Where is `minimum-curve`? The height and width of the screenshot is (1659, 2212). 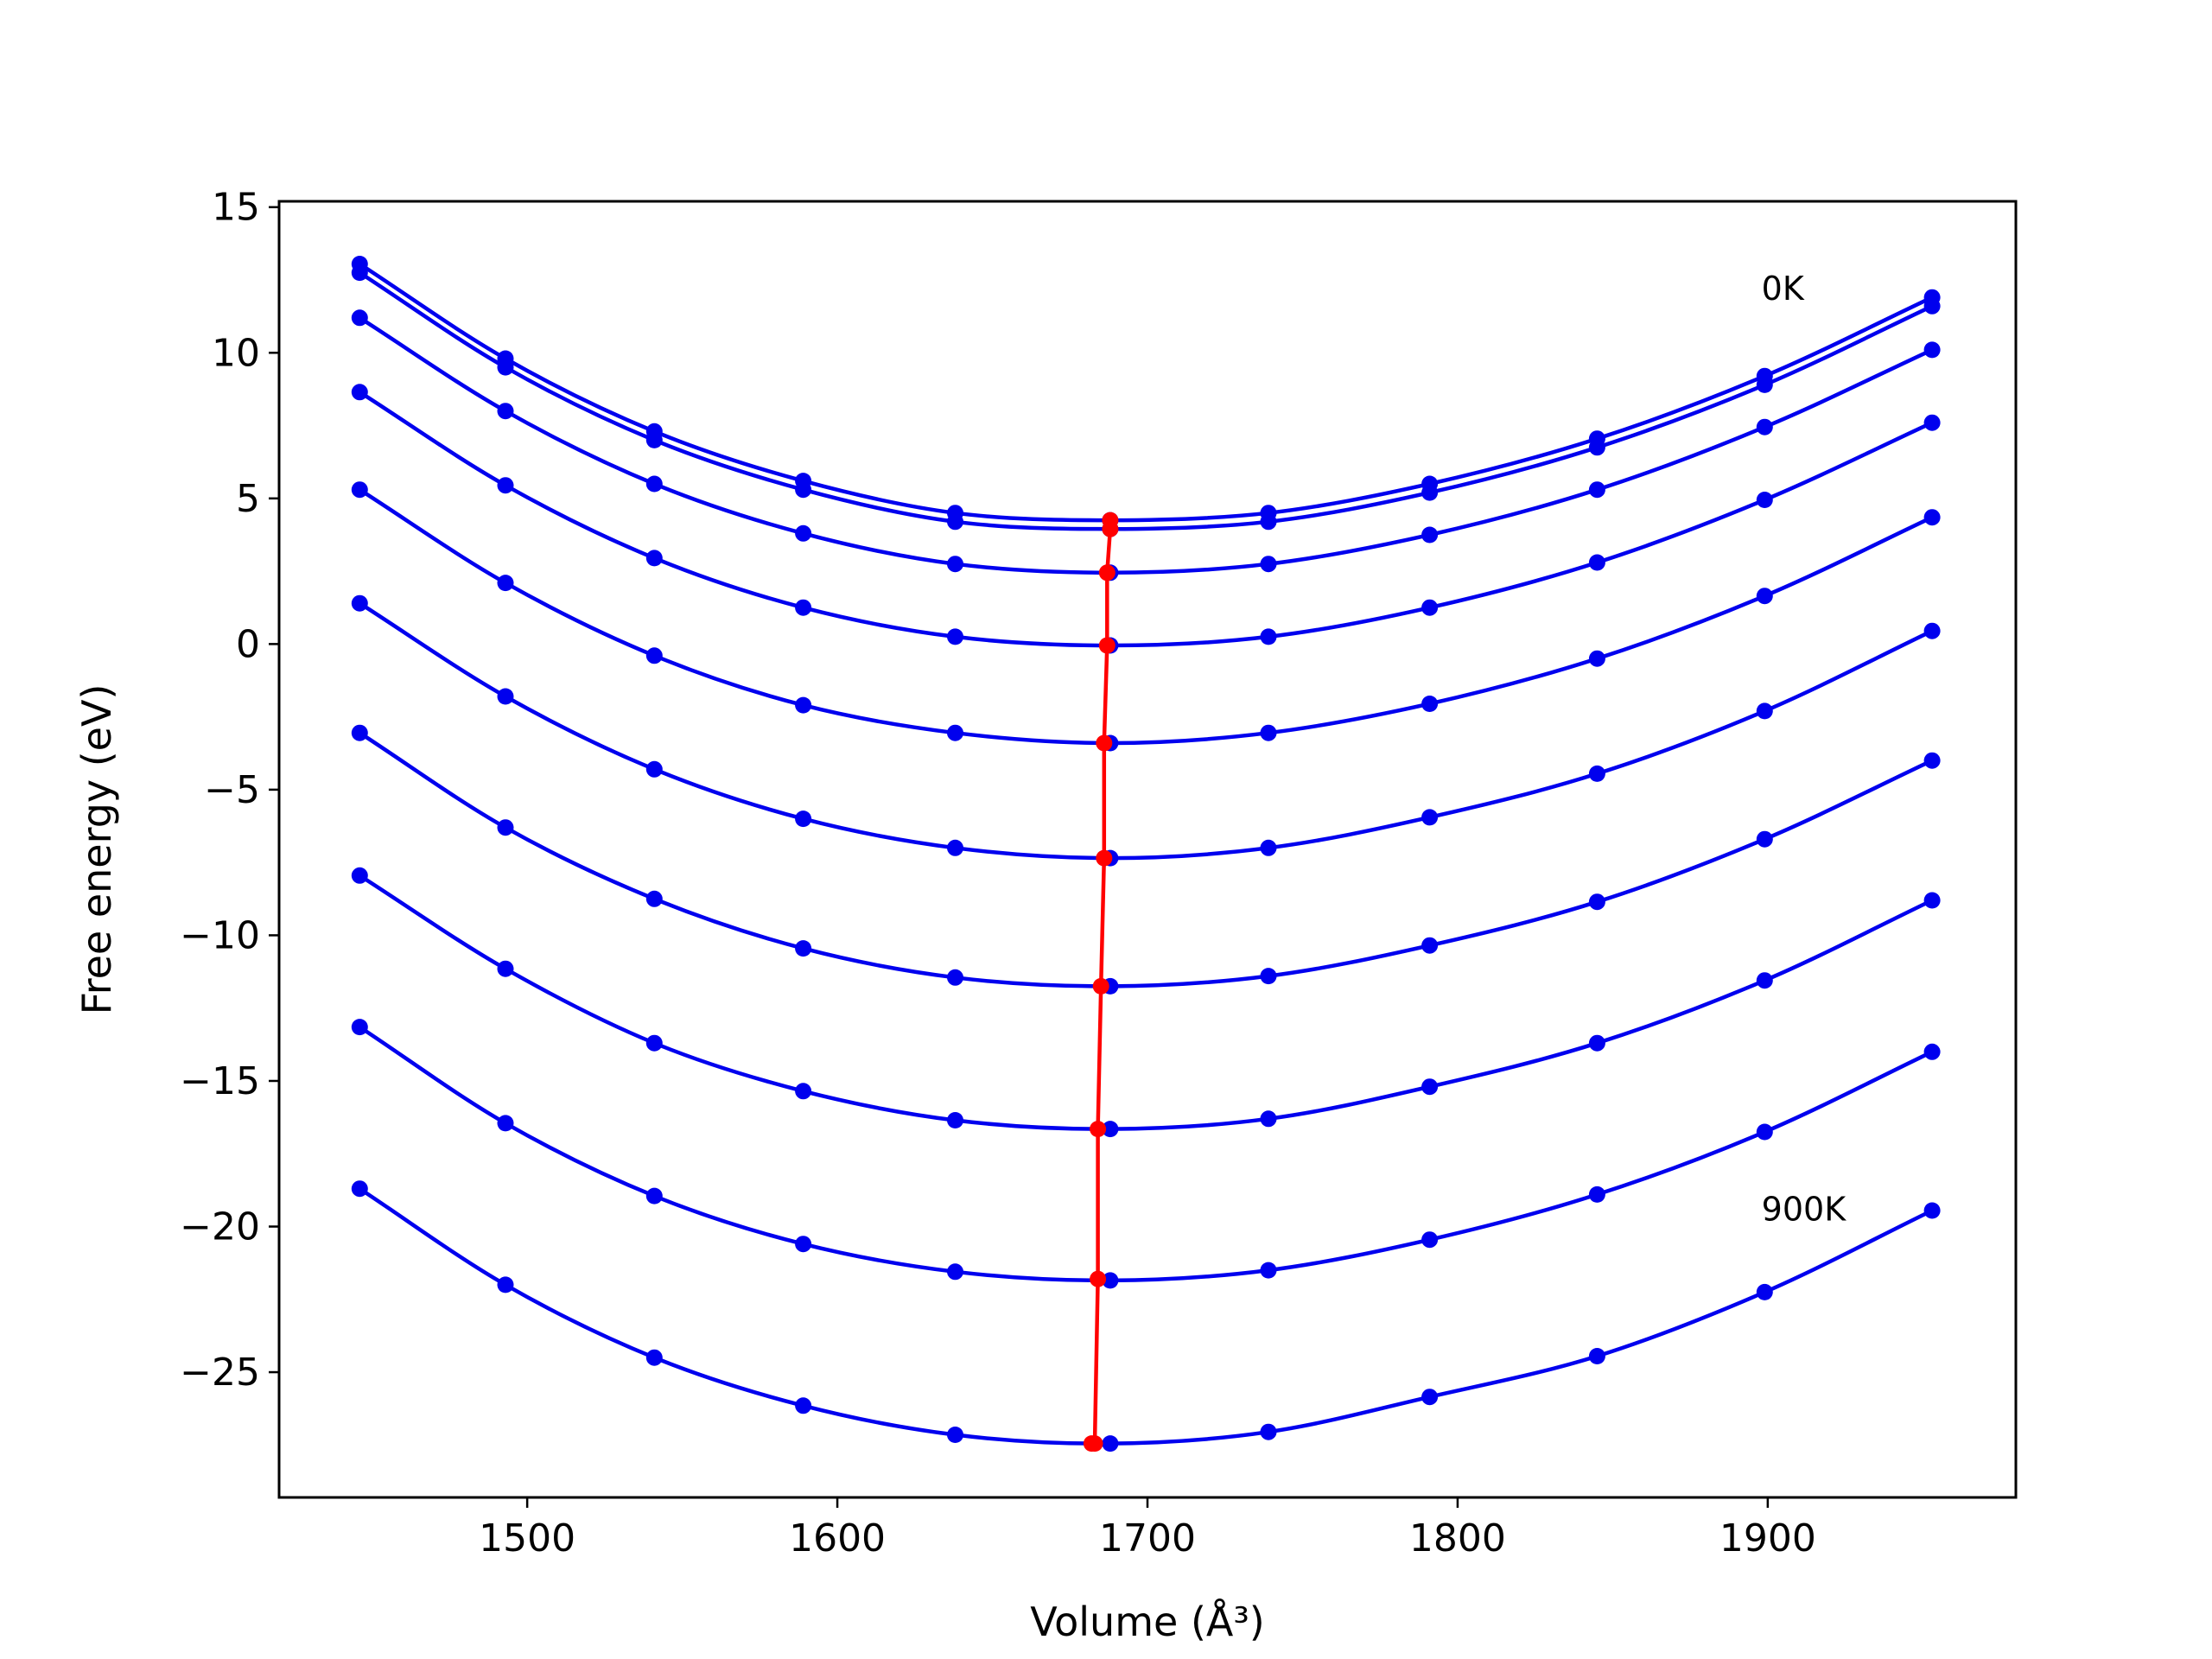
minimum-curve is located at coordinates (1101, 982).